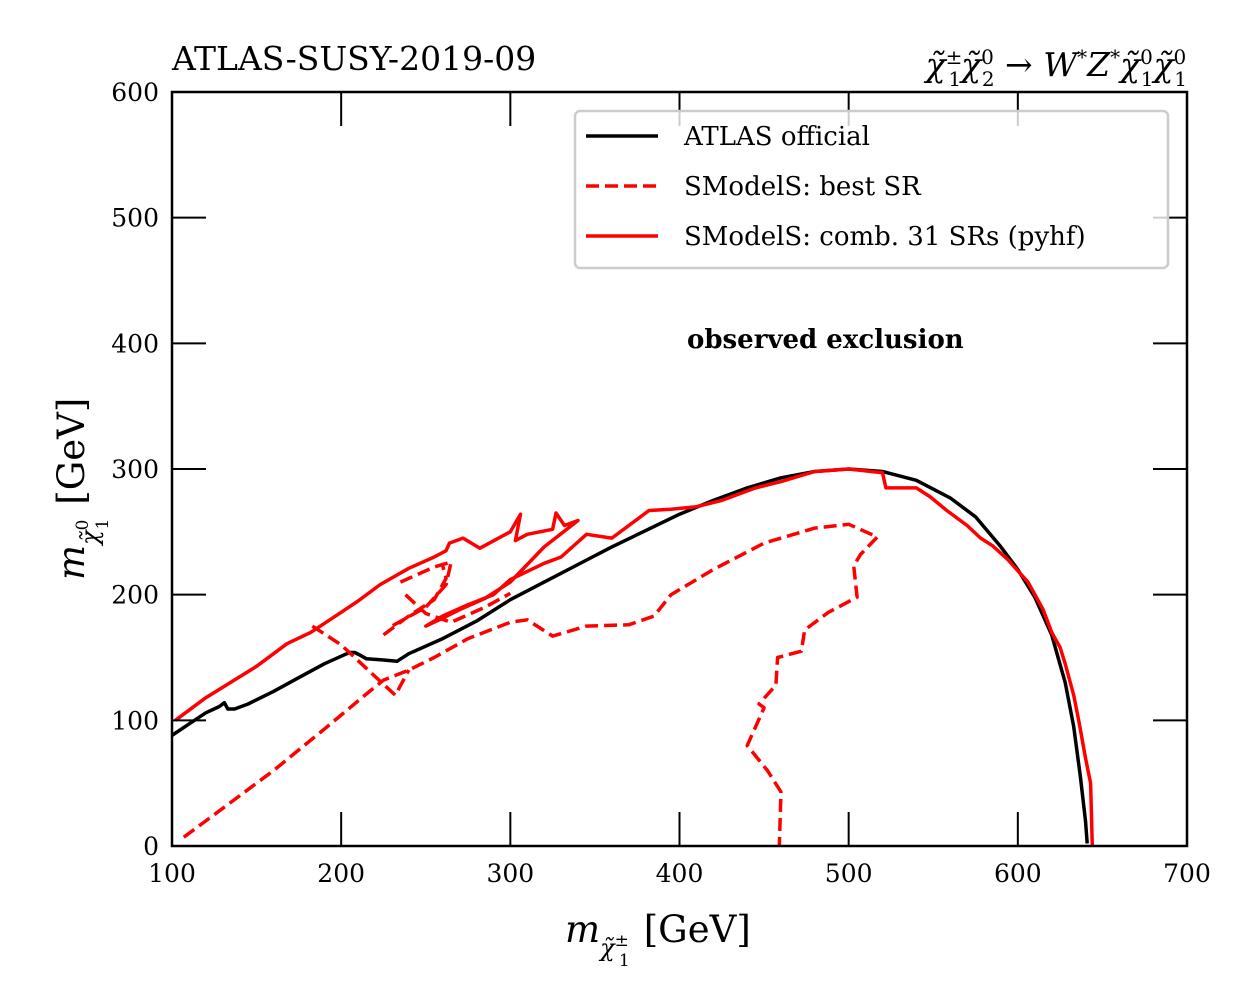  I want to click on legend-box, so click(871, 189).